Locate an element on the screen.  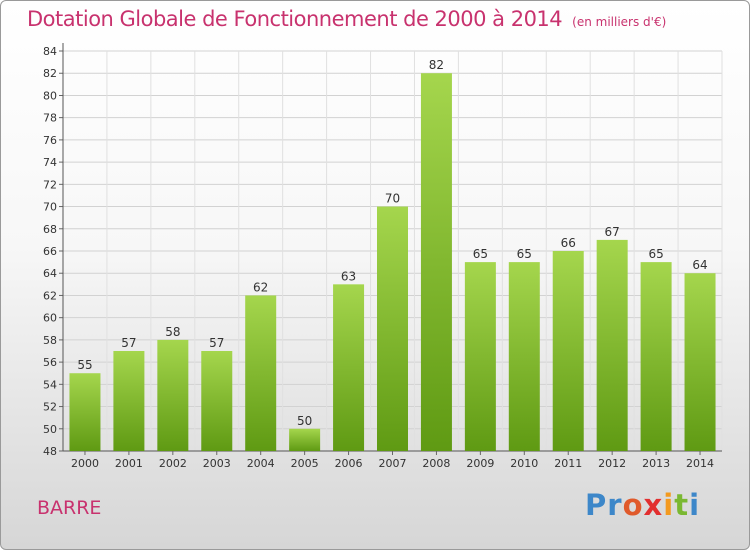
x-tick-label-2007: 2007 is located at coordinates (393, 463).